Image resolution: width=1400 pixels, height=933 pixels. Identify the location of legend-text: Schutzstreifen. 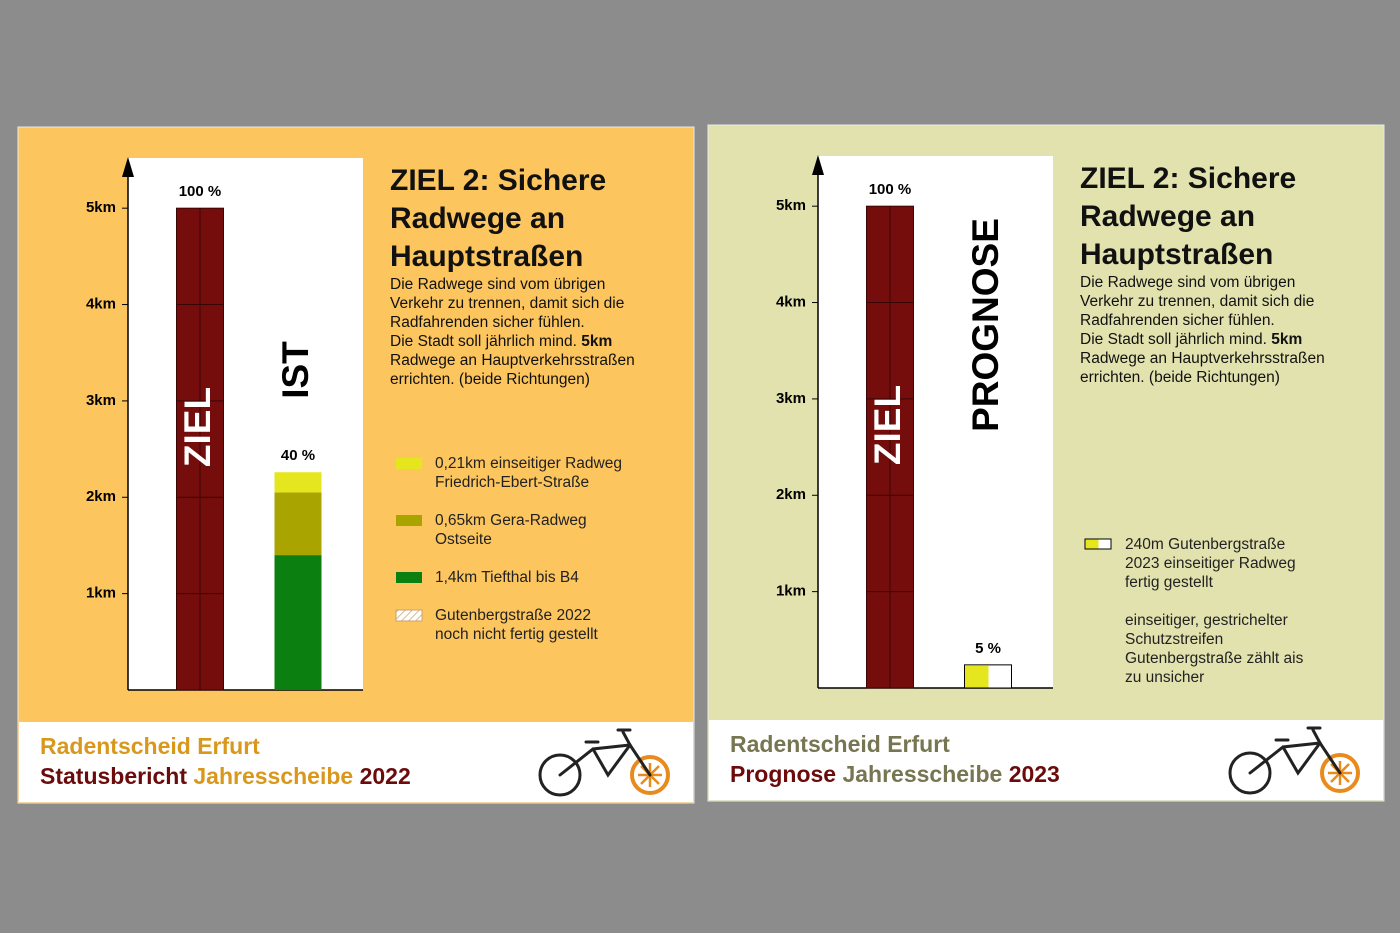
(1174, 639).